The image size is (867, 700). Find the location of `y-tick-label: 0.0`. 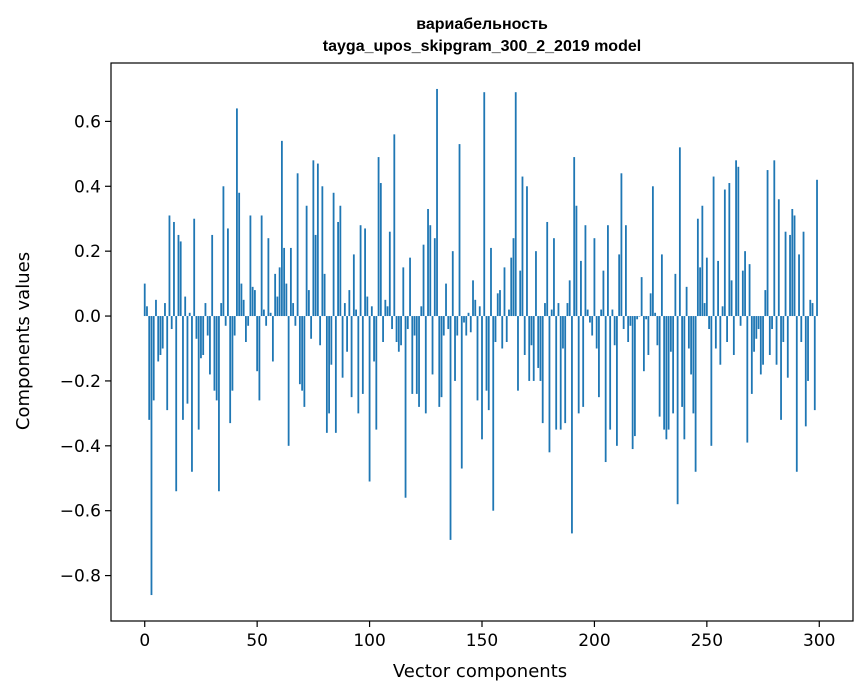

y-tick-label: 0.0 is located at coordinates (87, 317).